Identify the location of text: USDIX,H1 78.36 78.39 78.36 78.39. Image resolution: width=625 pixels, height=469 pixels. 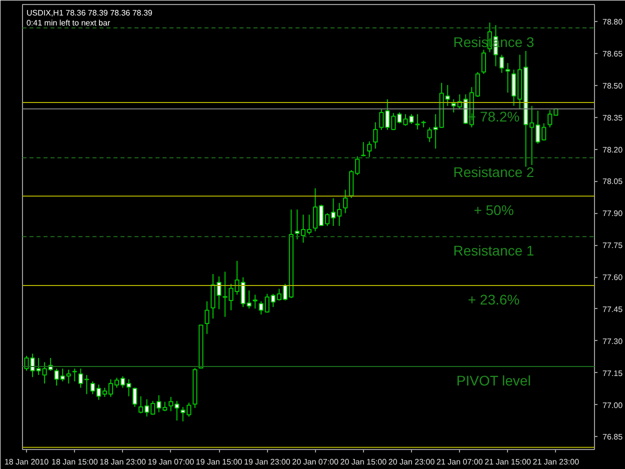
(89, 13).